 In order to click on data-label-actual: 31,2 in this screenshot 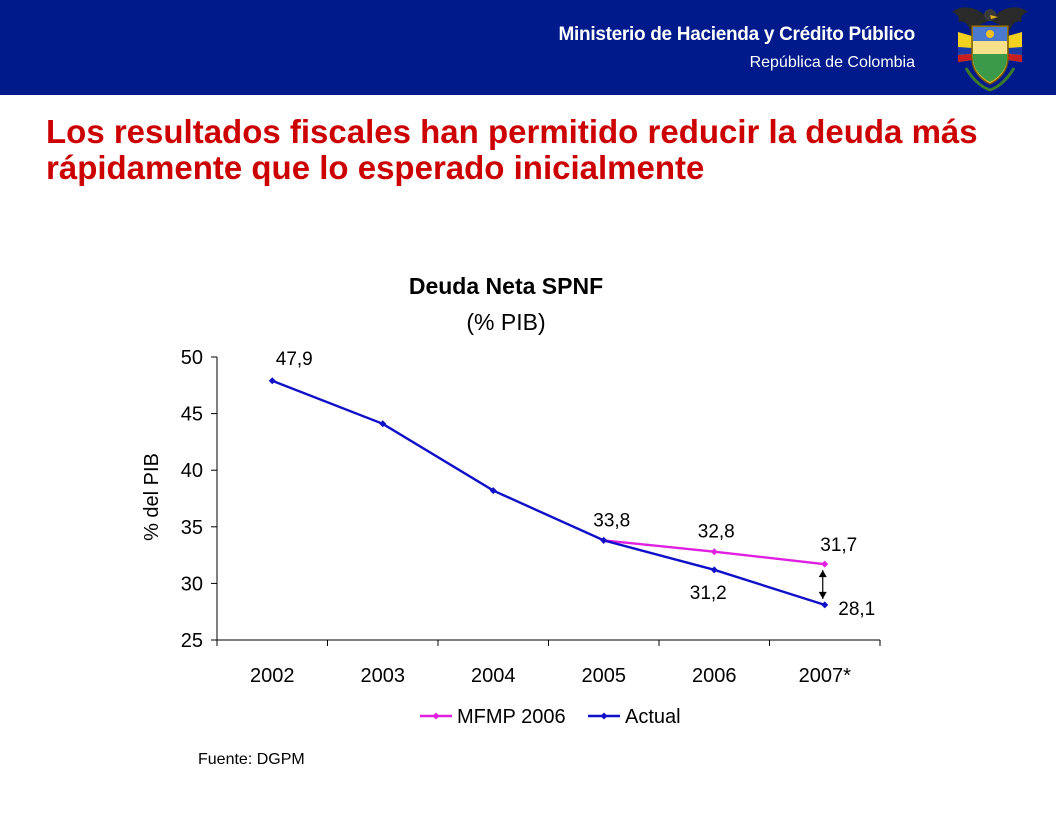, I will do `click(708, 593)`.